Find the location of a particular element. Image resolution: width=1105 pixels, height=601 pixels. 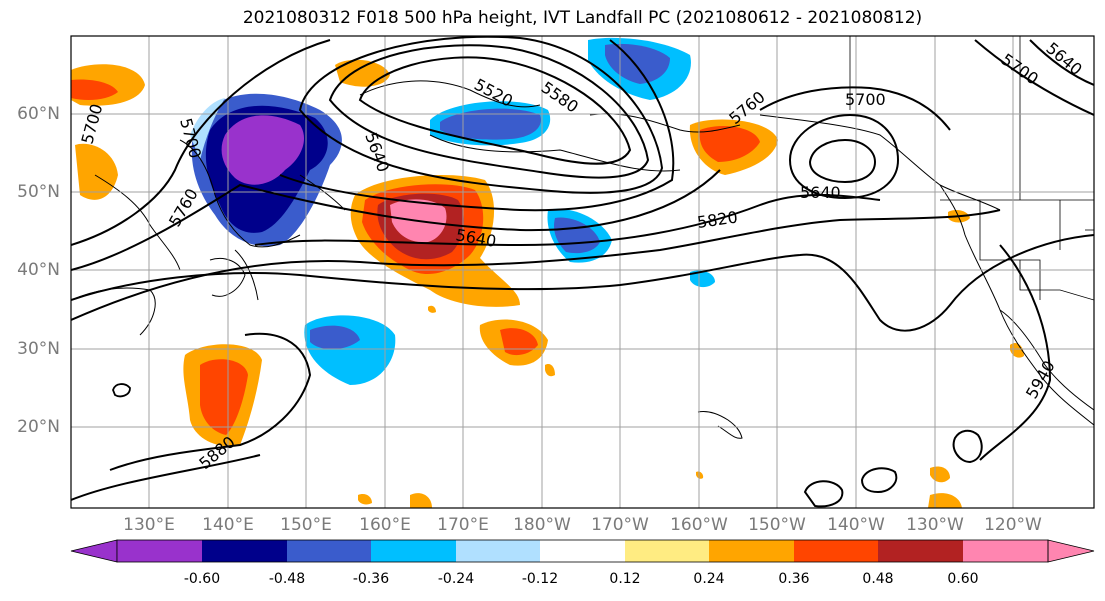

lon-label: 160°W is located at coordinates (699, 525).